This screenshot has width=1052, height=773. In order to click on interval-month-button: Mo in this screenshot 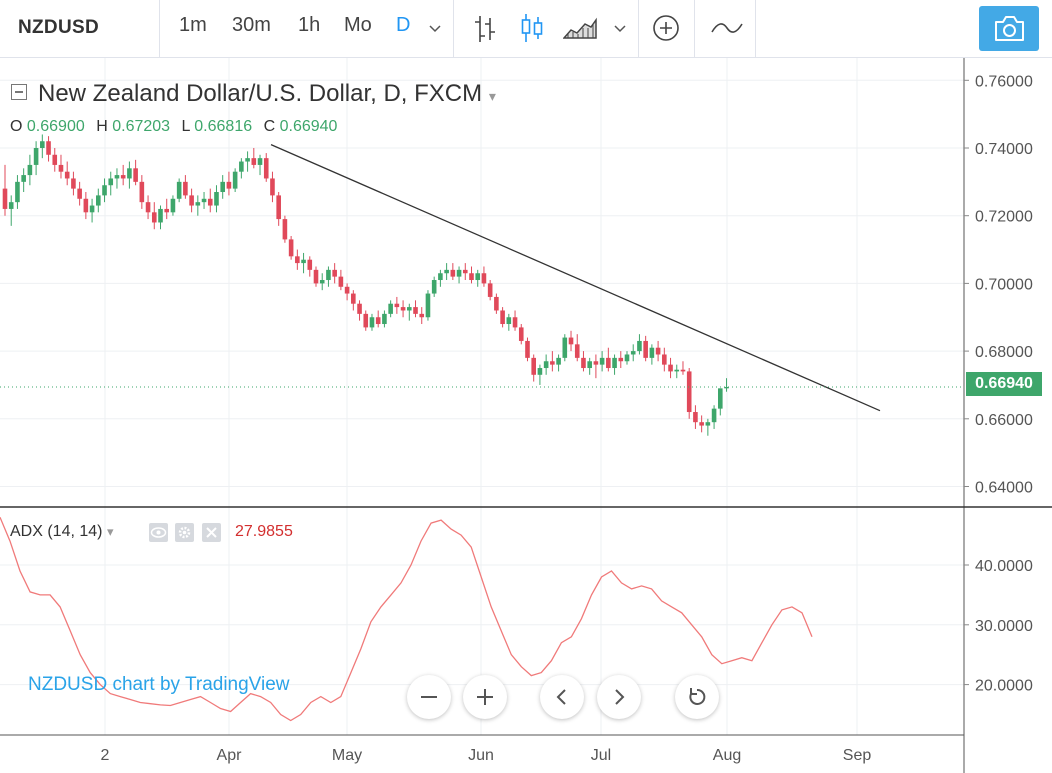, I will do `click(358, 25)`.